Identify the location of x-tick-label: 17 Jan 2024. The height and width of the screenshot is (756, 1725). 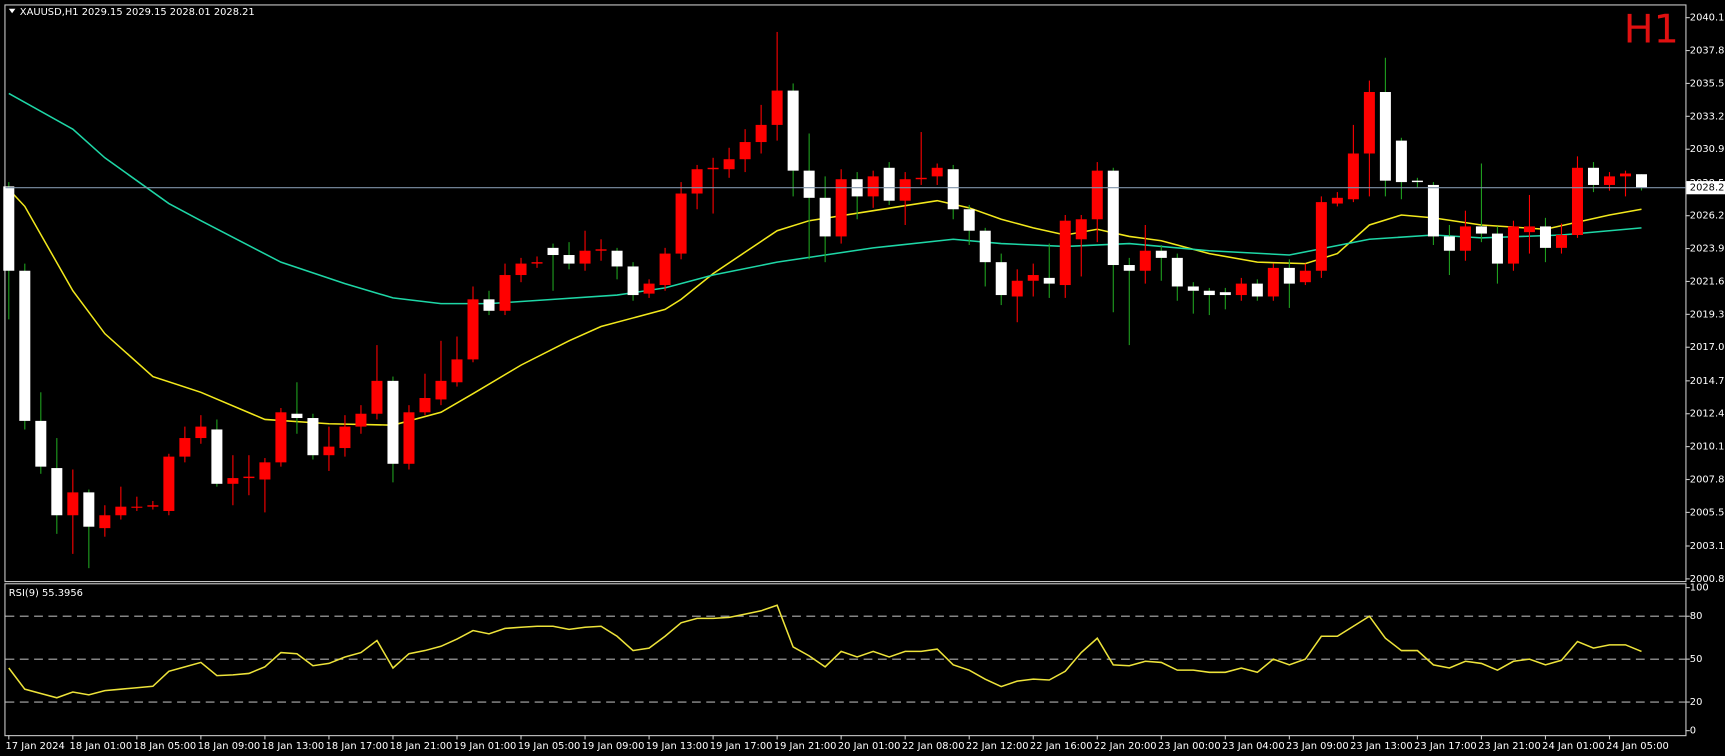
(35, 746).